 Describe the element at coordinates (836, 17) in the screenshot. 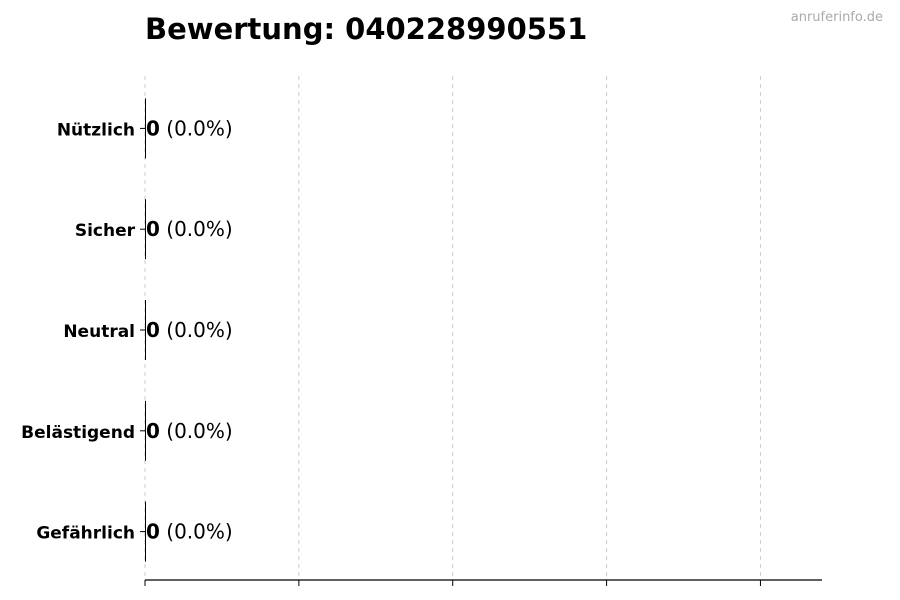

I see `watermark: anruferinfo.de` at that location.